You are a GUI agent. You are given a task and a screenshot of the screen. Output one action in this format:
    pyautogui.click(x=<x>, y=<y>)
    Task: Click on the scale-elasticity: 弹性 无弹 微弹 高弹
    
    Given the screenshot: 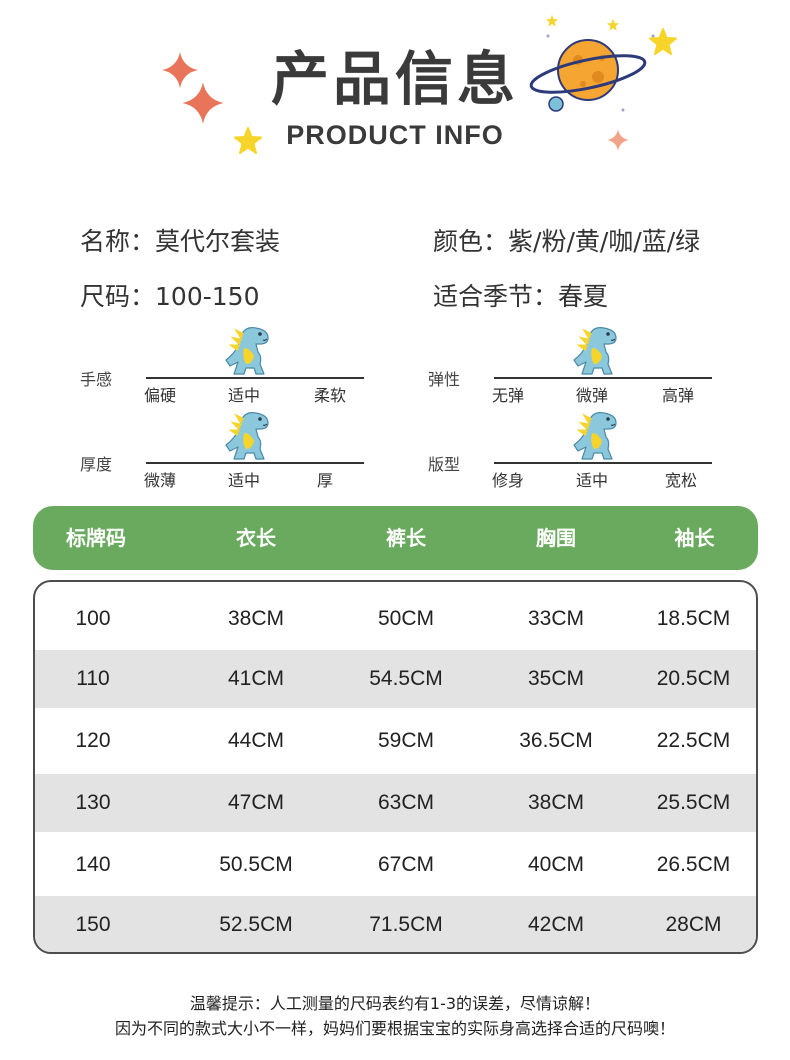 What is the action you would take?
    pyautogui.click(x=608, y=363)
    